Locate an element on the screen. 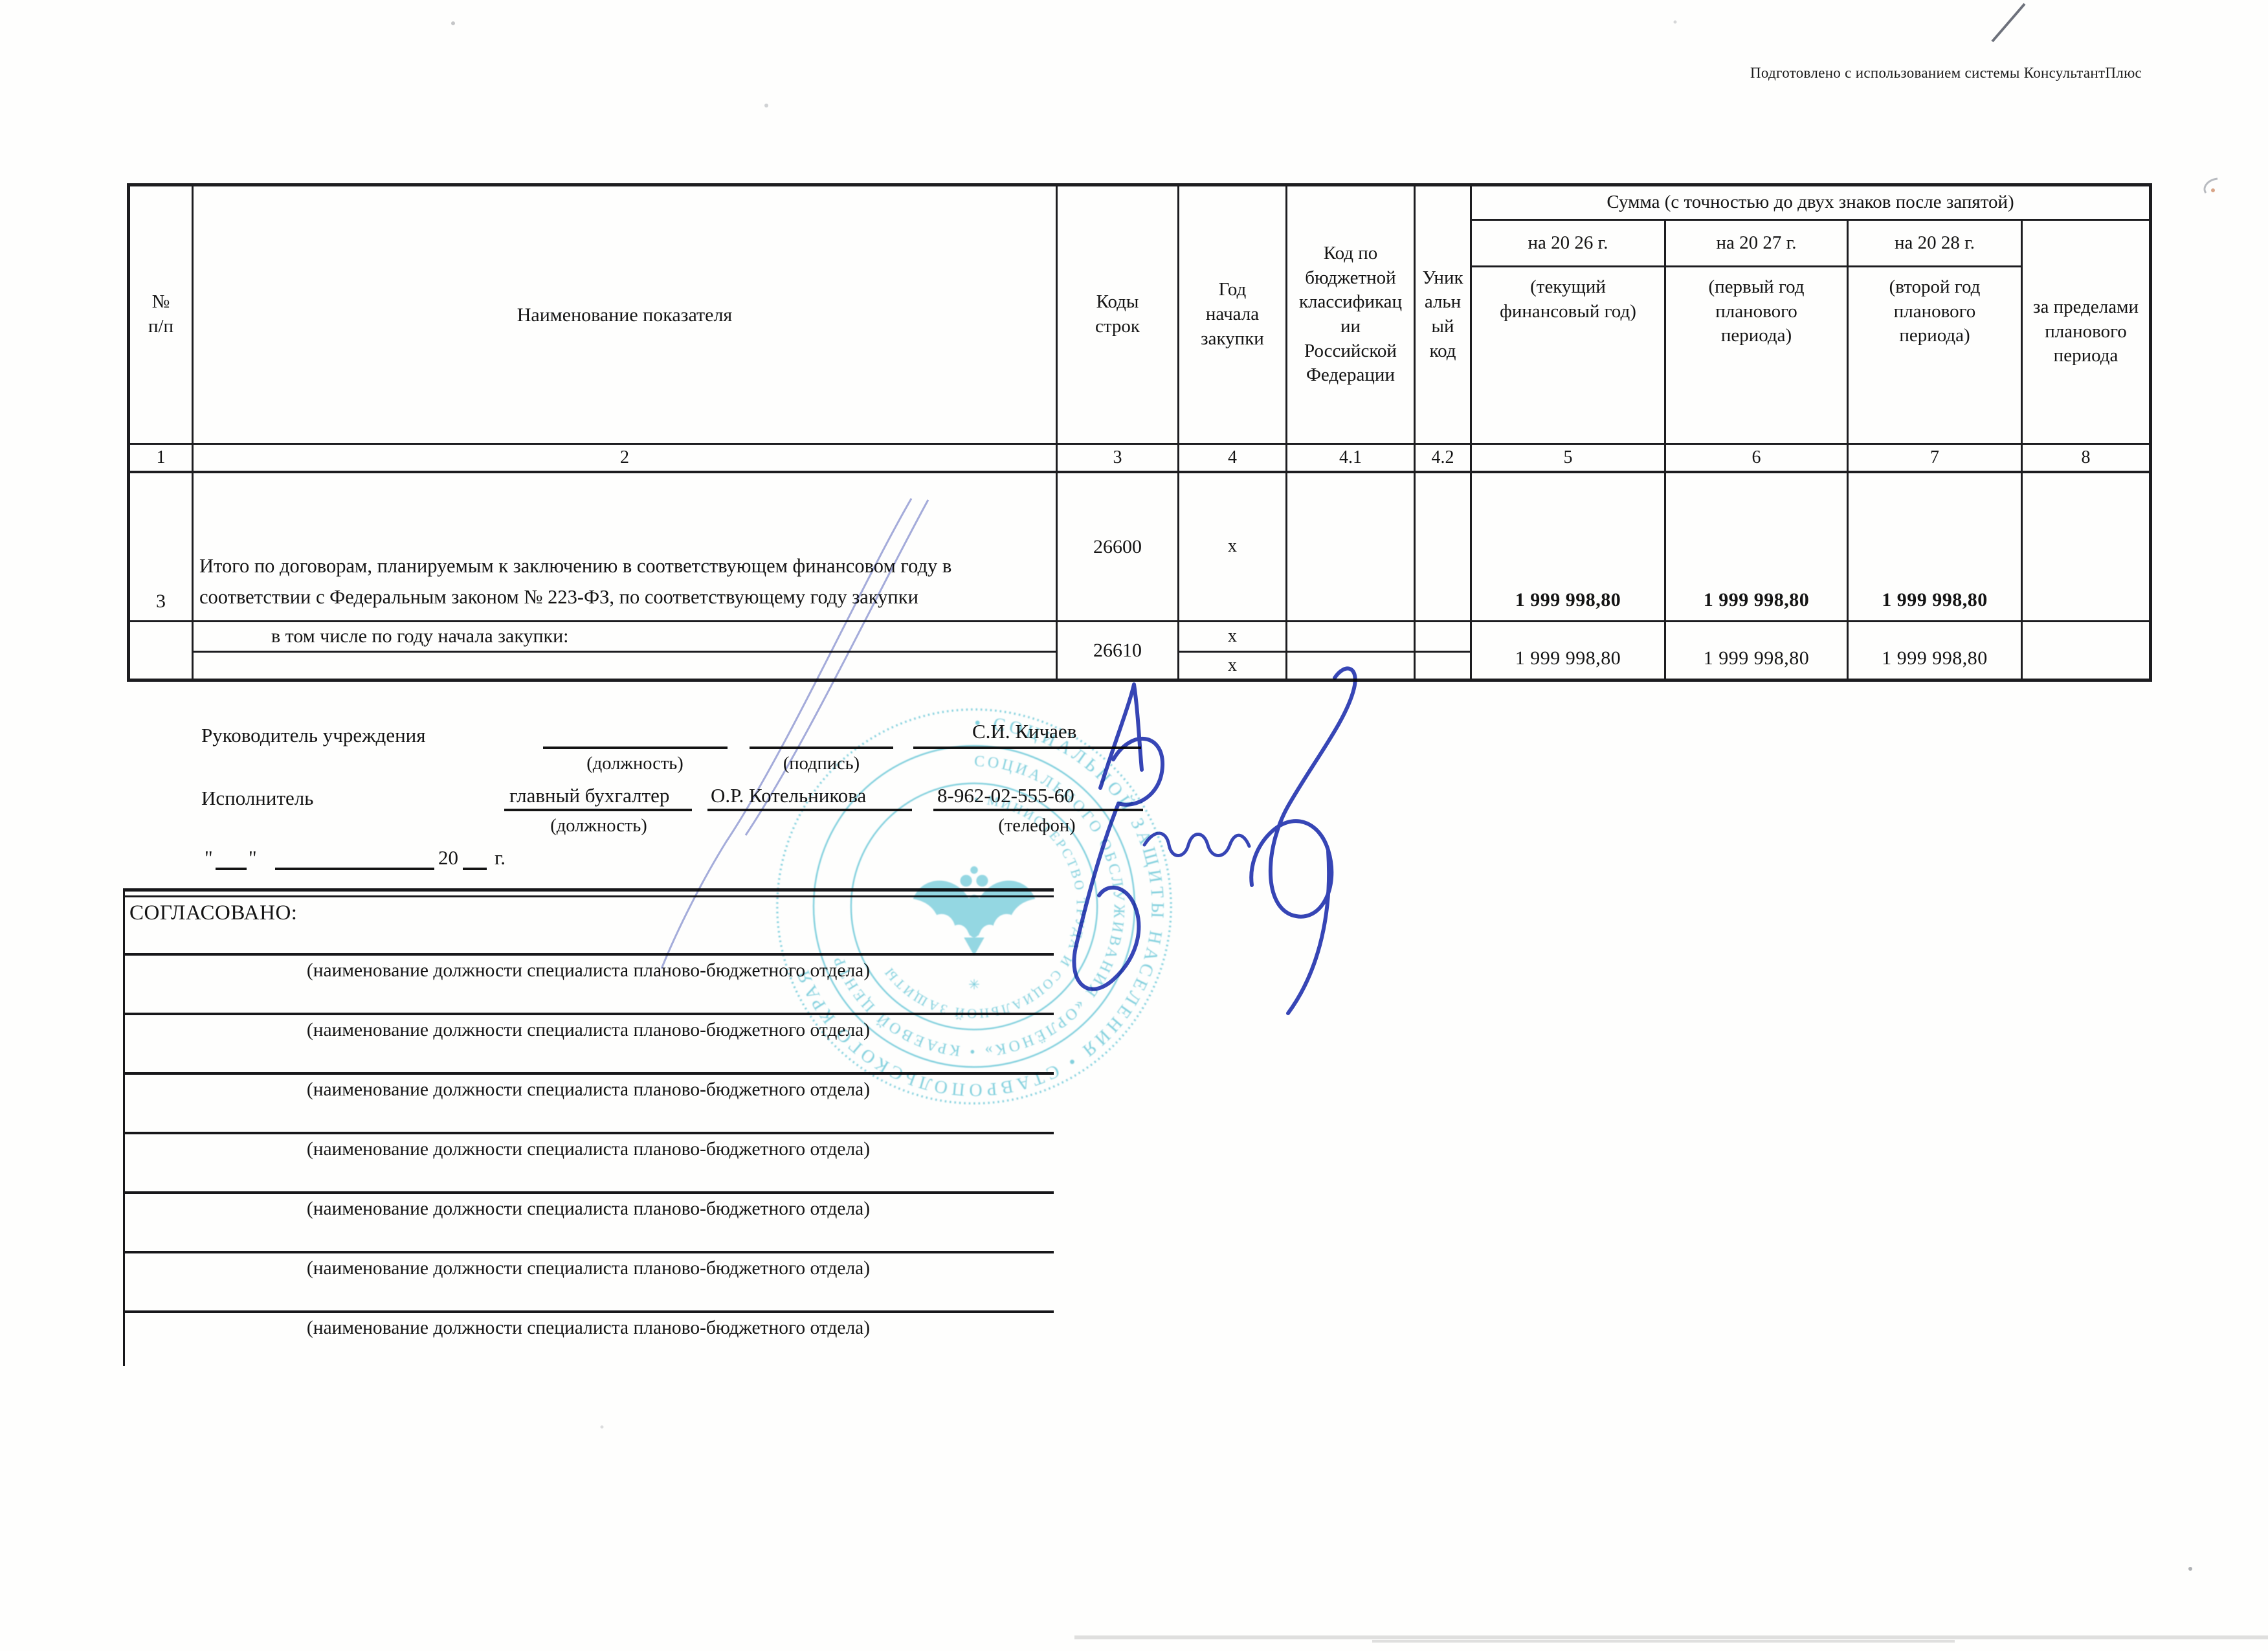  row-total-sum-2028: 1 999 998,80 is located at coordinates (1935, 546).